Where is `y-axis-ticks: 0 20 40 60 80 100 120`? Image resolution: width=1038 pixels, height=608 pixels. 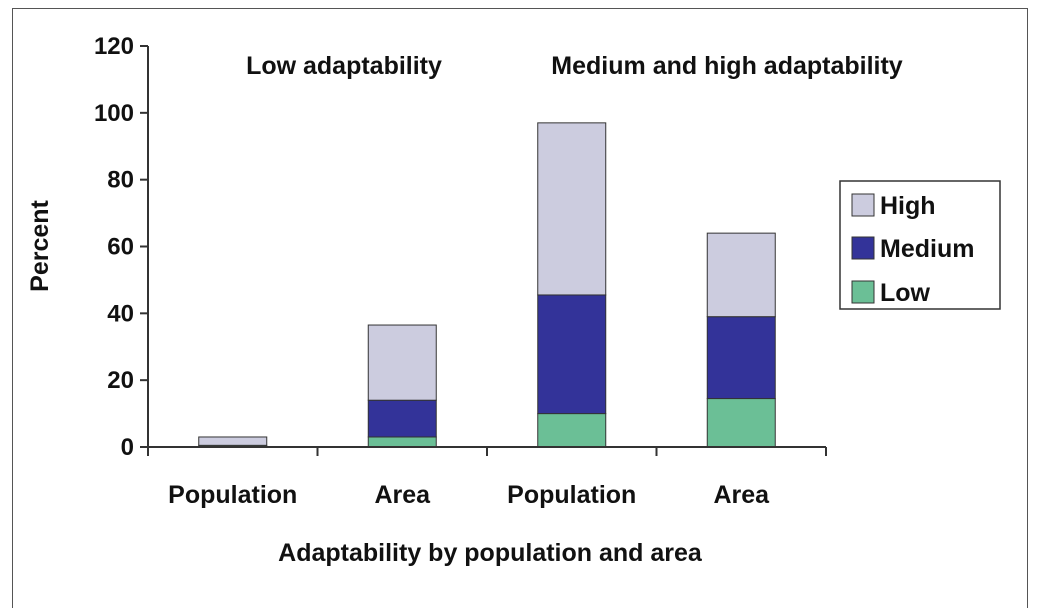
y-axis-ticks: 0 20 40 60 80 100 120 is located at coordinates (121, 247).